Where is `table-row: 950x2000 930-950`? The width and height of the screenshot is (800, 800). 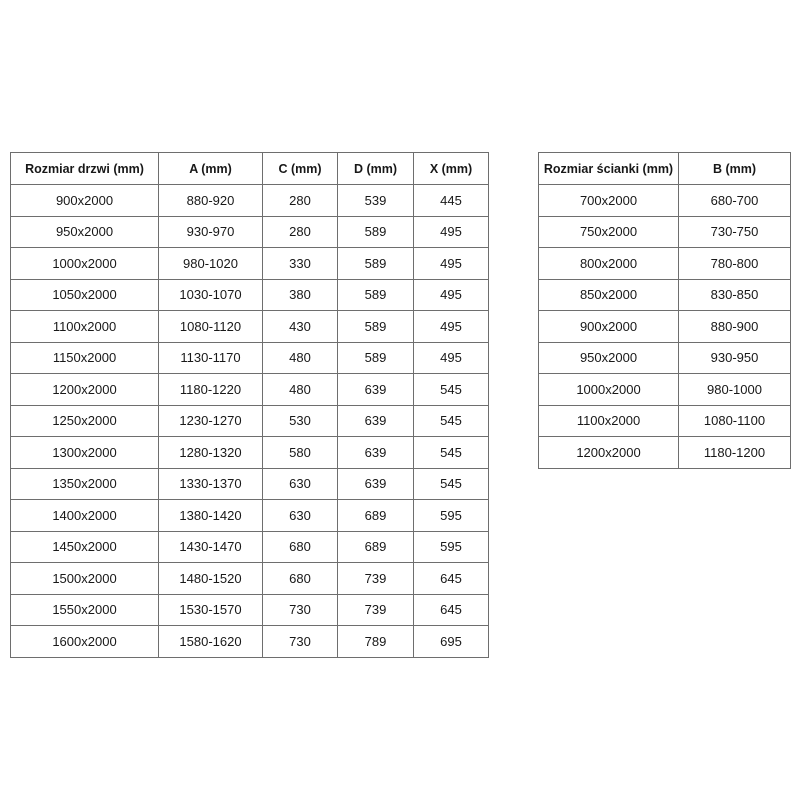
table-row: 950x2000 930-950 is located at coordinates (664, 357).